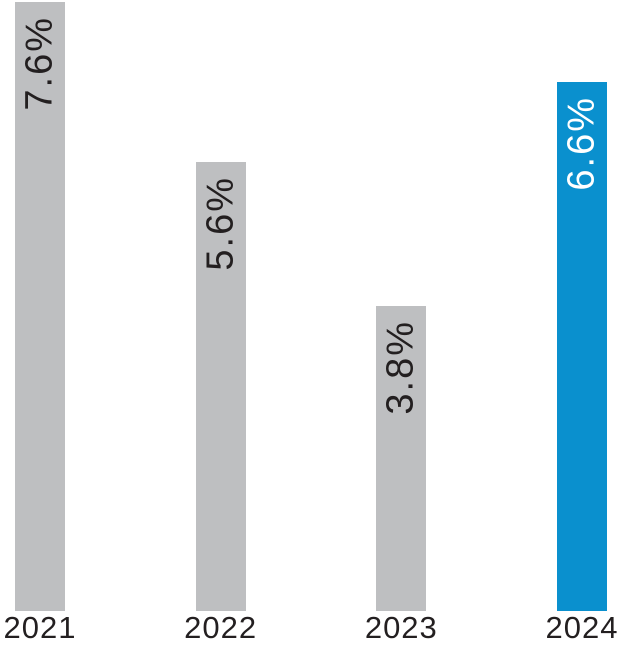  Describe the element at coordinates (401, 459) in the screenshot. I see `bar-2023: 3.8%` at that location.